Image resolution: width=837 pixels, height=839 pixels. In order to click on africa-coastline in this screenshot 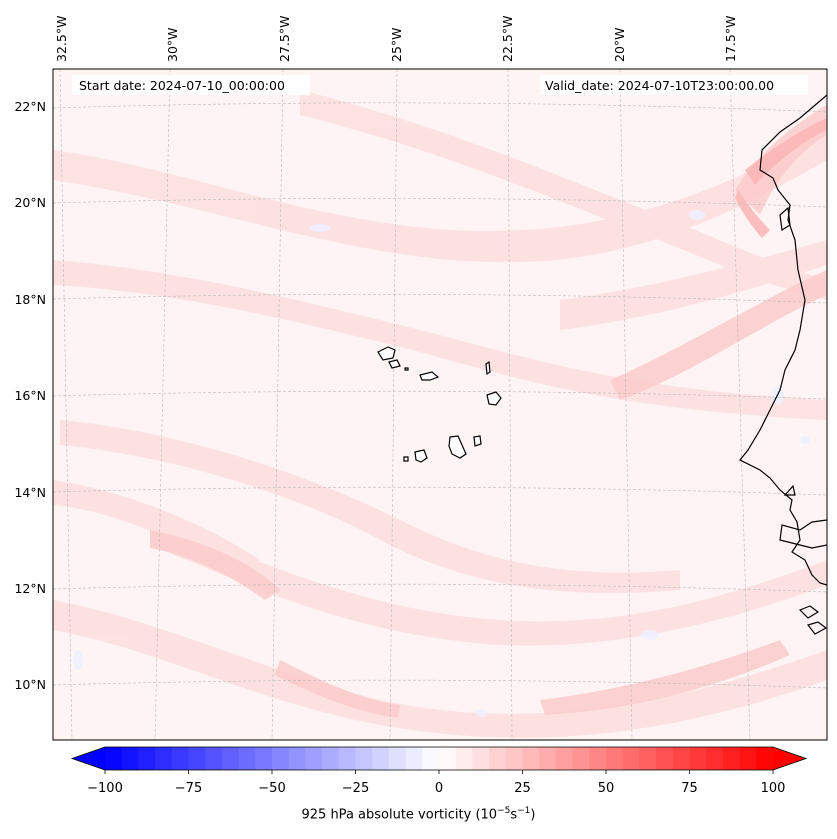, I will do `click(783, 340)`.